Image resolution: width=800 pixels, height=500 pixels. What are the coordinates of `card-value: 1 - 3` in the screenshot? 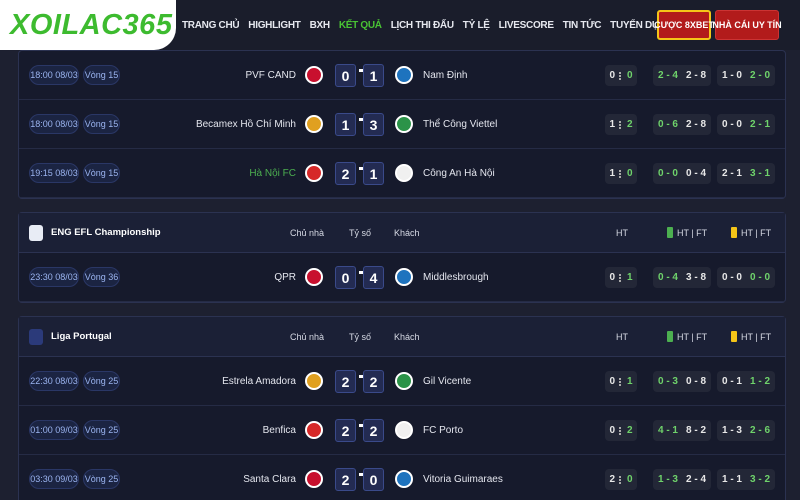 It's located at (731, 430).